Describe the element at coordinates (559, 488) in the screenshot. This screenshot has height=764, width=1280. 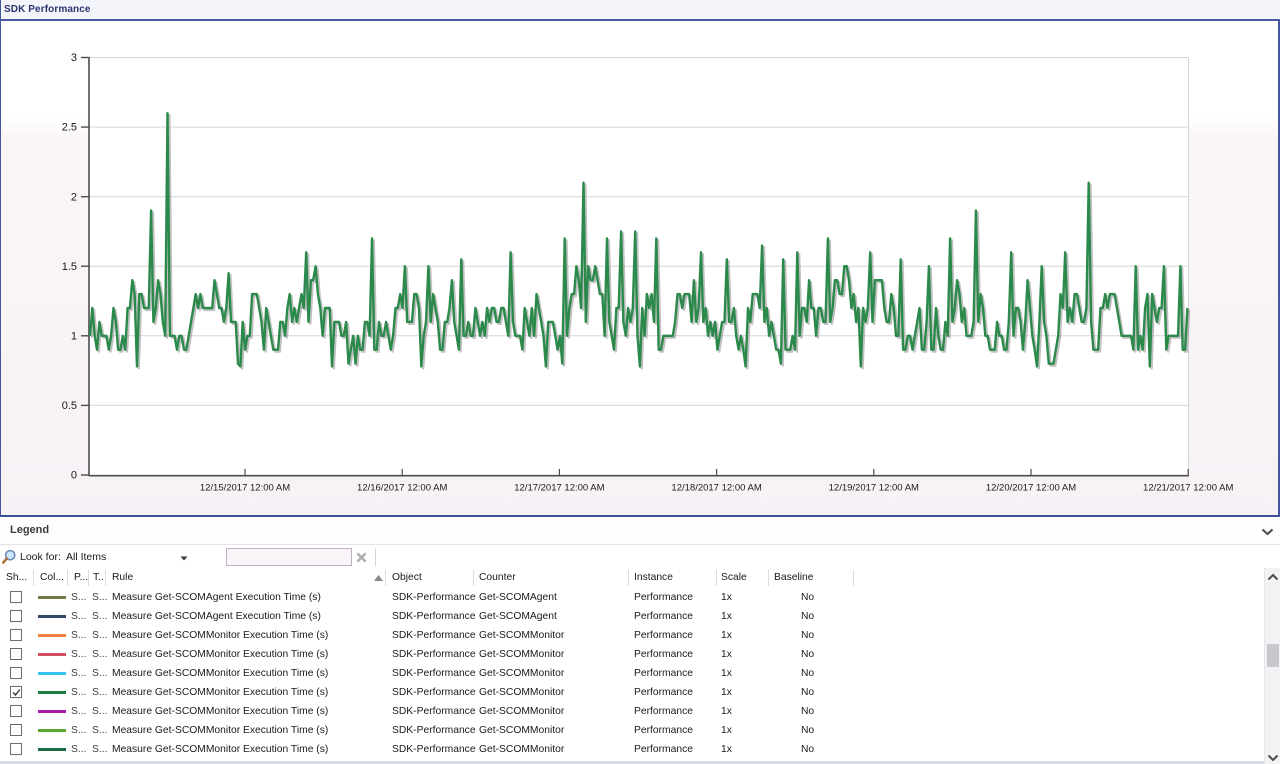
I see `svg-text: 12/17/2017 12:00 AM` at that location.